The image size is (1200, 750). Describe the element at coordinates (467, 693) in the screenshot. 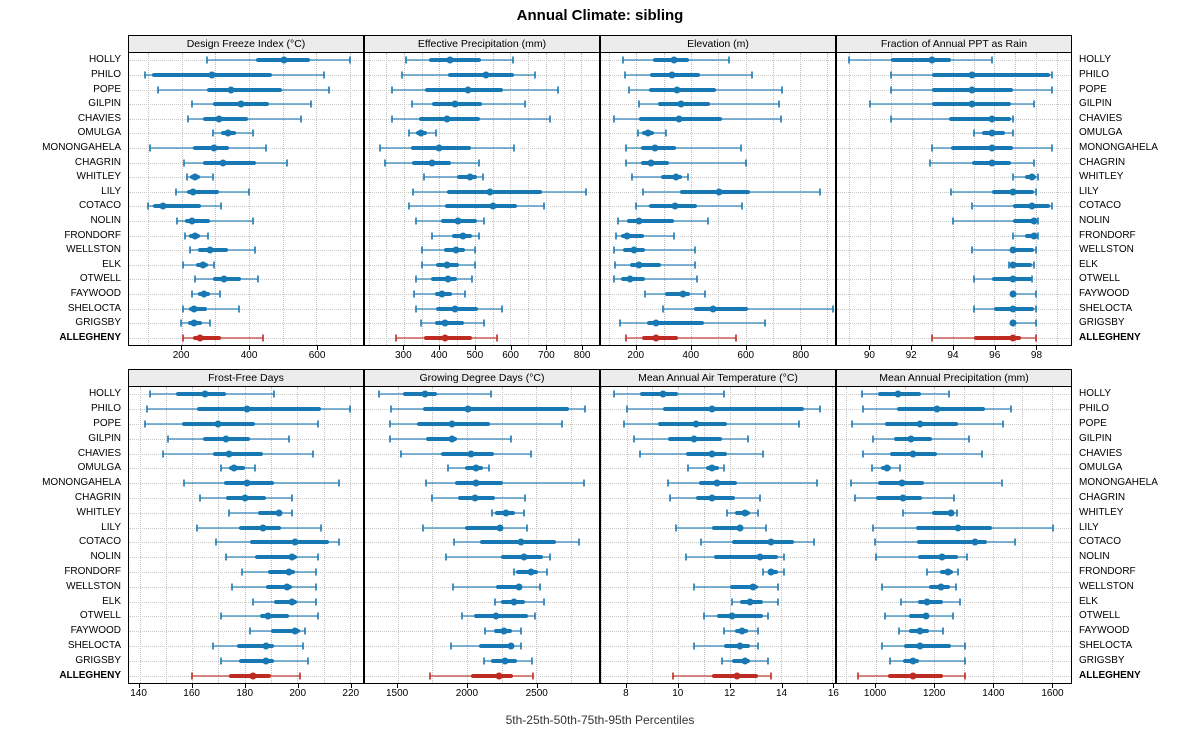

I see `axis-tick-label: 2000` at that location.